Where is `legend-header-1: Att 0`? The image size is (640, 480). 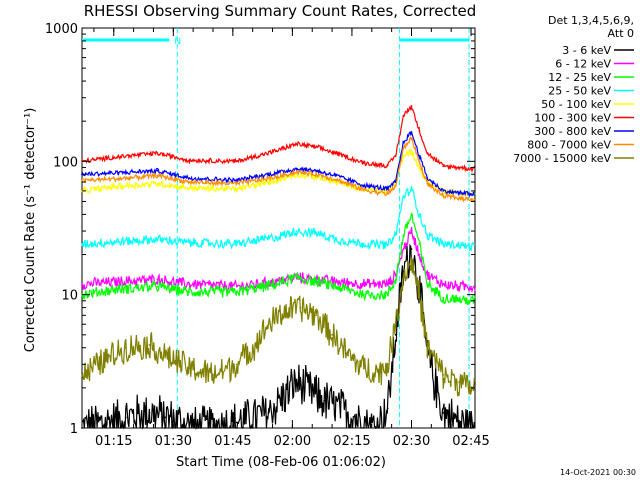
legend-header-1: Att 0 is located at coordinates (621, 33).